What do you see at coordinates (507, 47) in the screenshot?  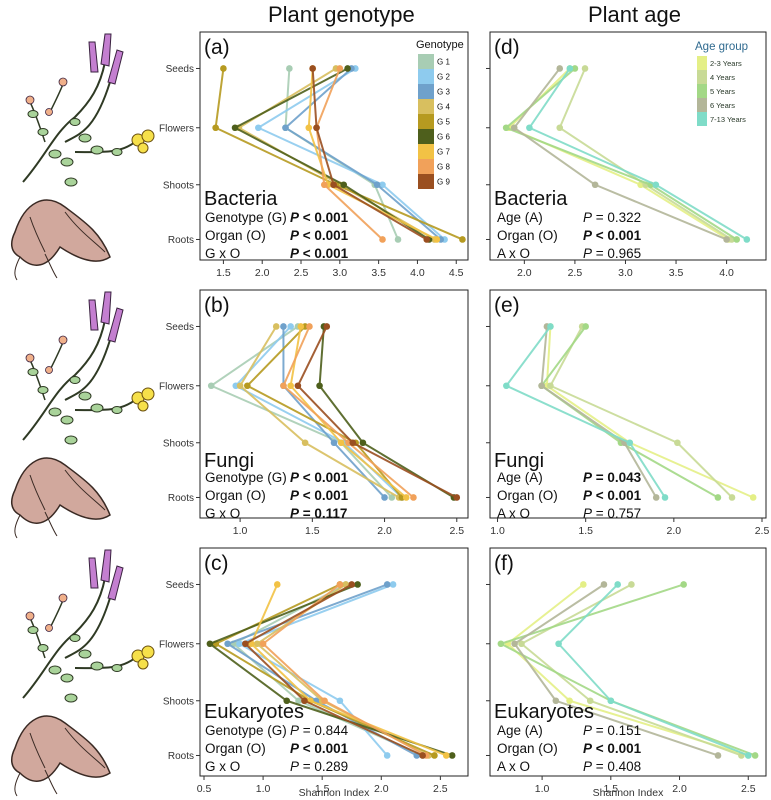 I see `panel-label-d: (d)` at bounding box center [507, 47].